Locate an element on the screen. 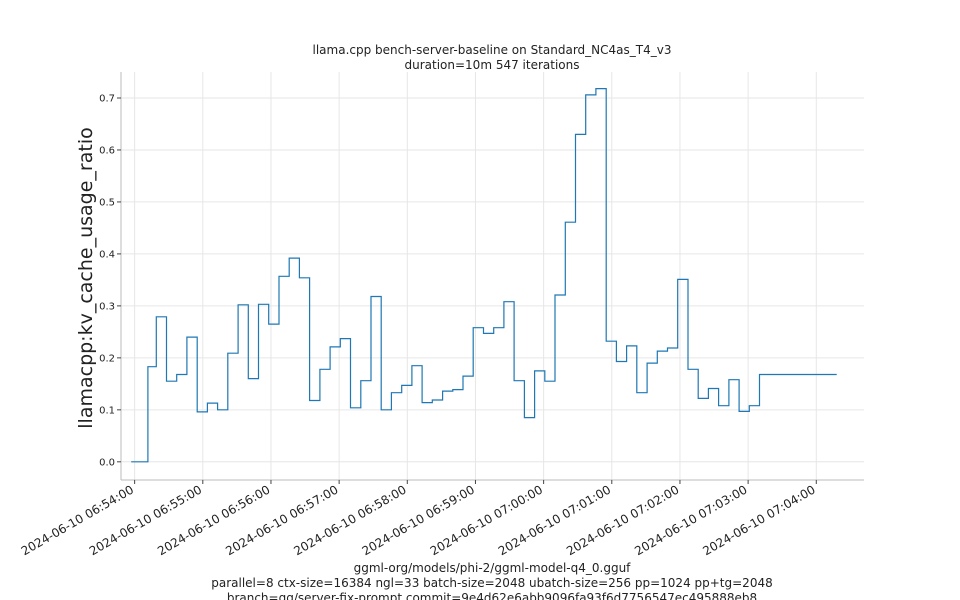 The width and height of the screenshot is (960, 600). x-tick-label: 2024-06-10 06:59:00 is located at coordinates (418, 520).